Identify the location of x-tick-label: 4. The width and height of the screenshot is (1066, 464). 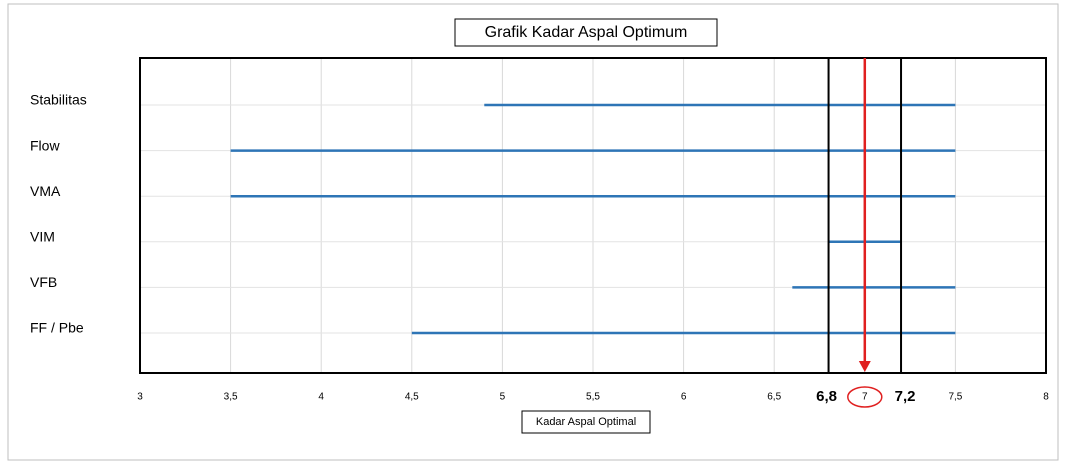
(321, 397).